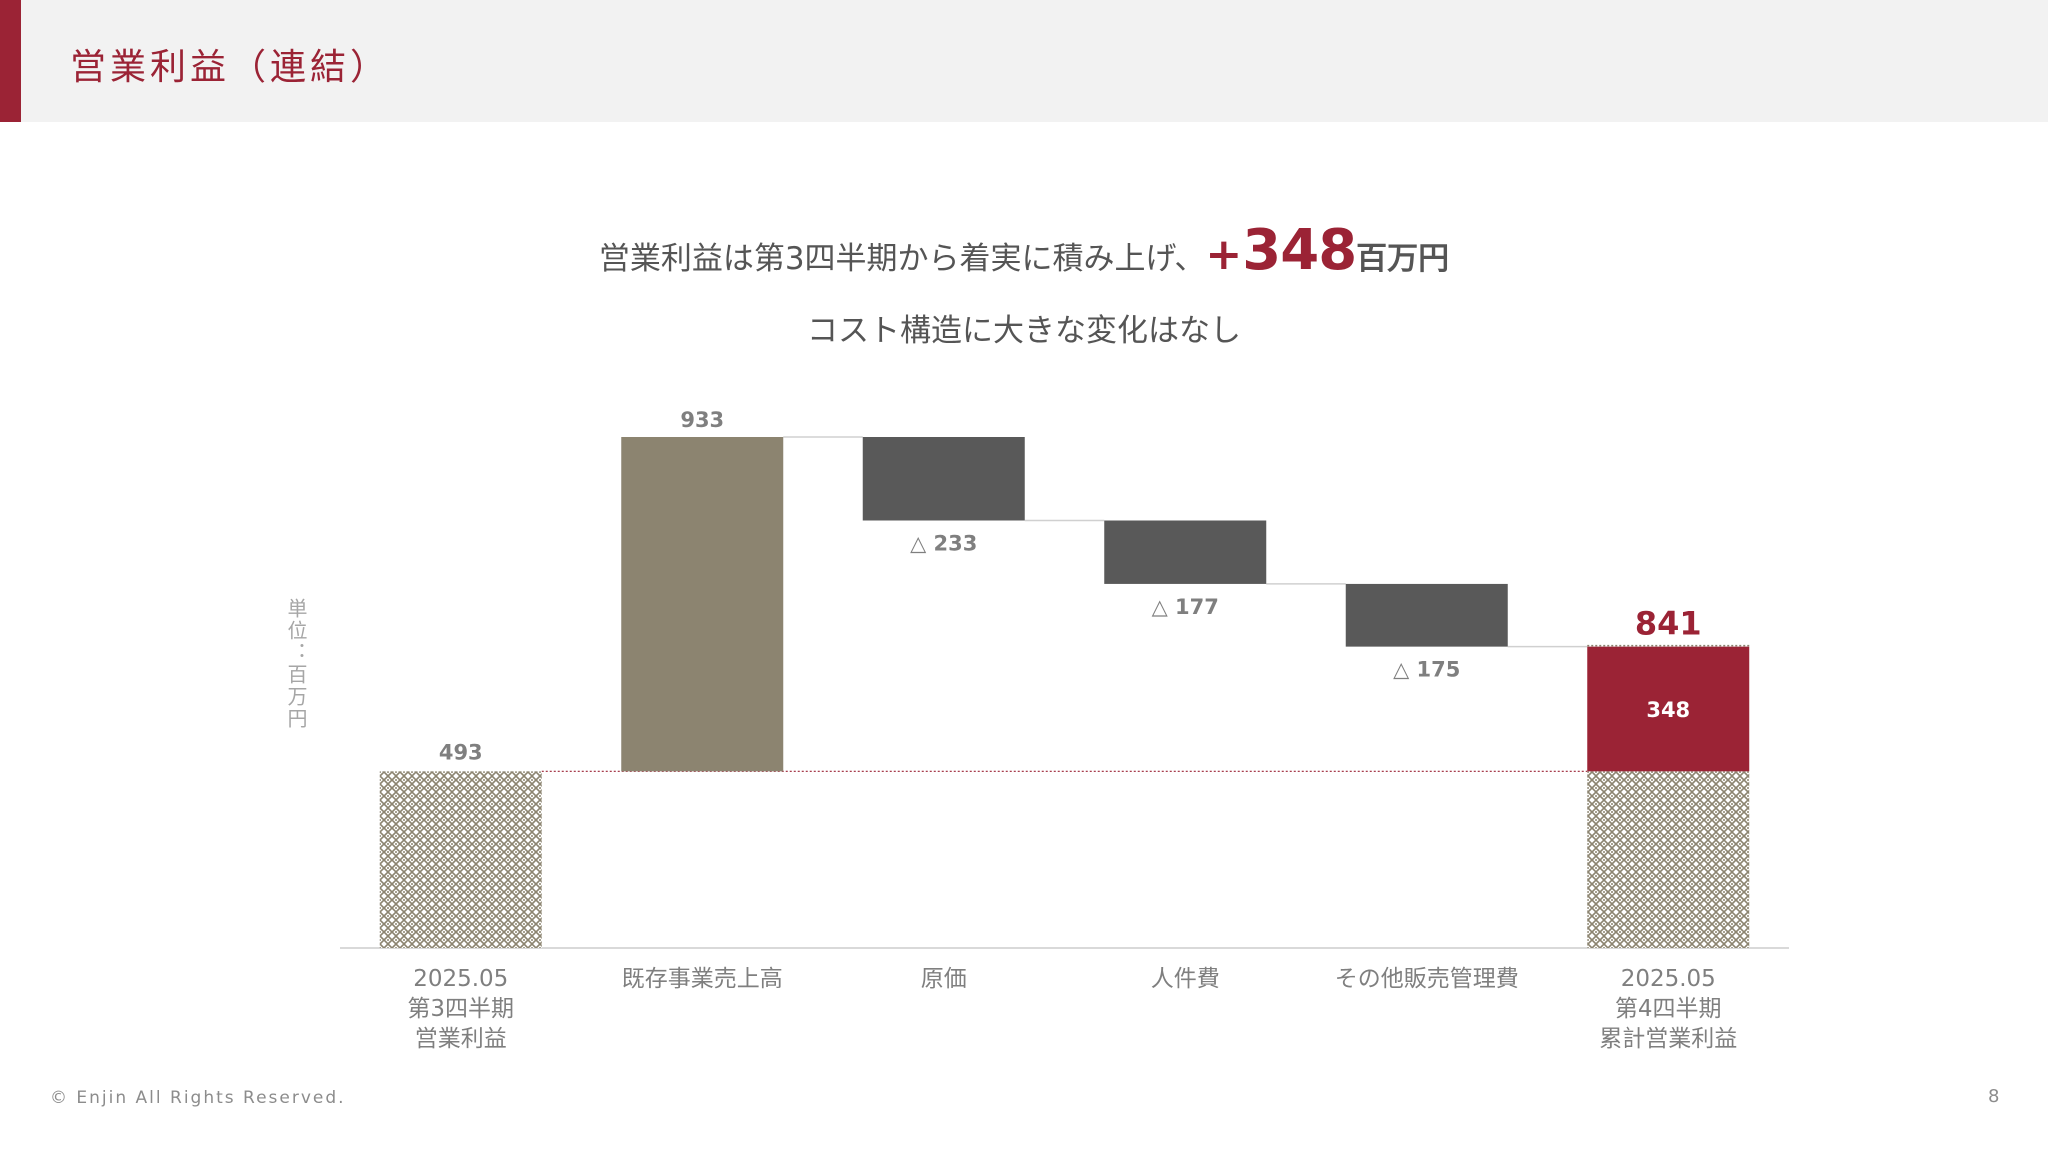 The height and width of the screenshot is (1152, 2048). Describe the element at coordinates (944, 979) in the screenshot. I see `category-label: 原価` at that location.